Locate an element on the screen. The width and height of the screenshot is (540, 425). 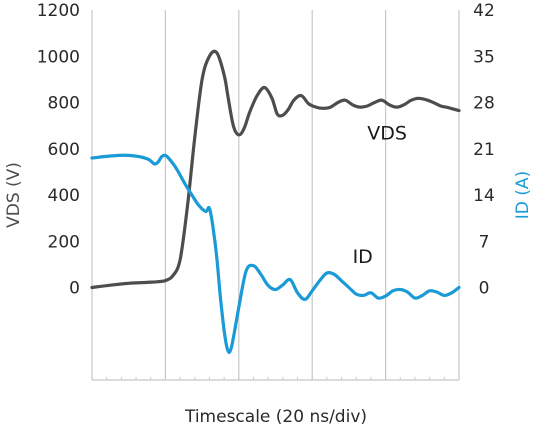
left-y-axis-ticks: 0 200 400 600 800 1000 1200 is located at coordinates (58, 150).